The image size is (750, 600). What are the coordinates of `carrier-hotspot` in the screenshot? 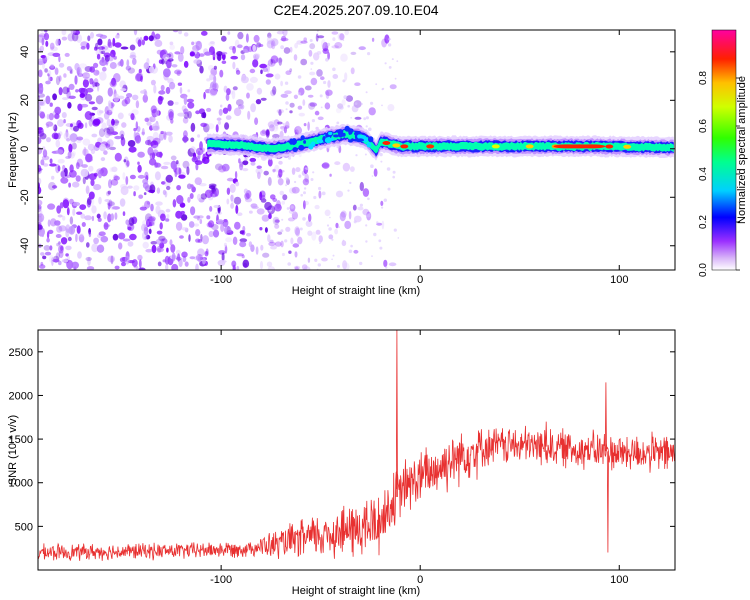 It's located at (529, 146).